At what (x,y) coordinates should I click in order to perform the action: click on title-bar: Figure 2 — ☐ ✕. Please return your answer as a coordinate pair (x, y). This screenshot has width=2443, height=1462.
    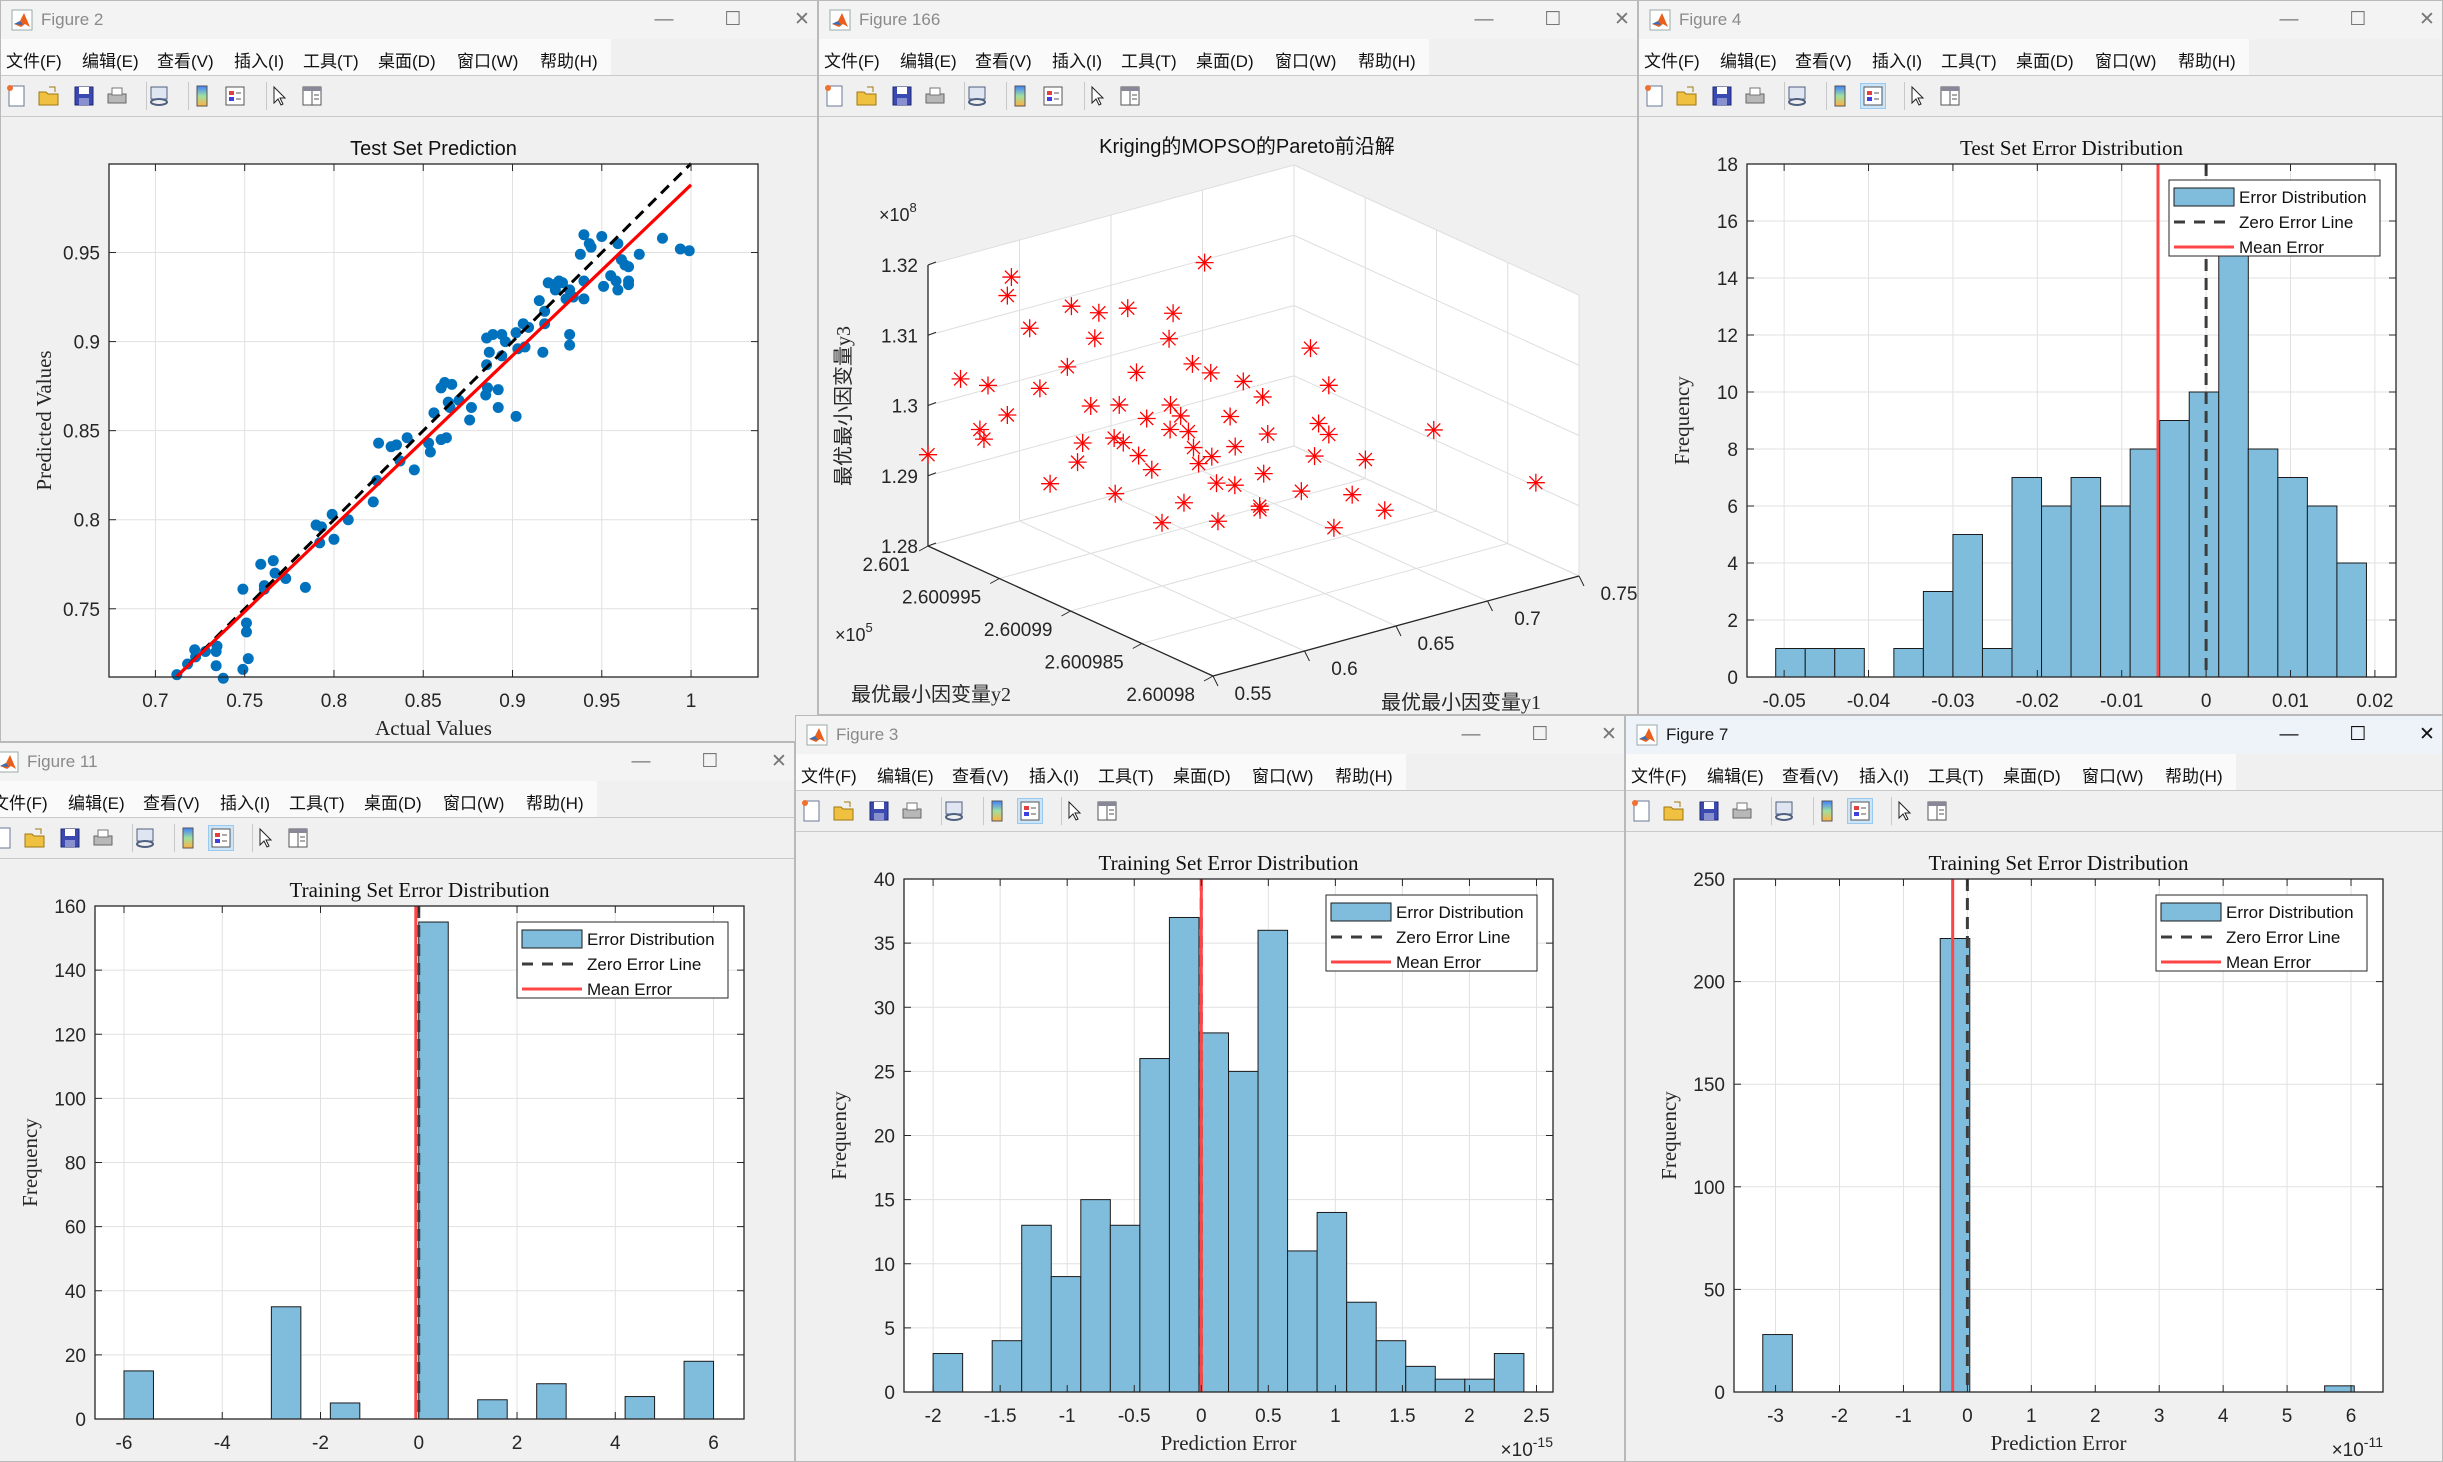
    Looking at the image, I should click on (409, 20).